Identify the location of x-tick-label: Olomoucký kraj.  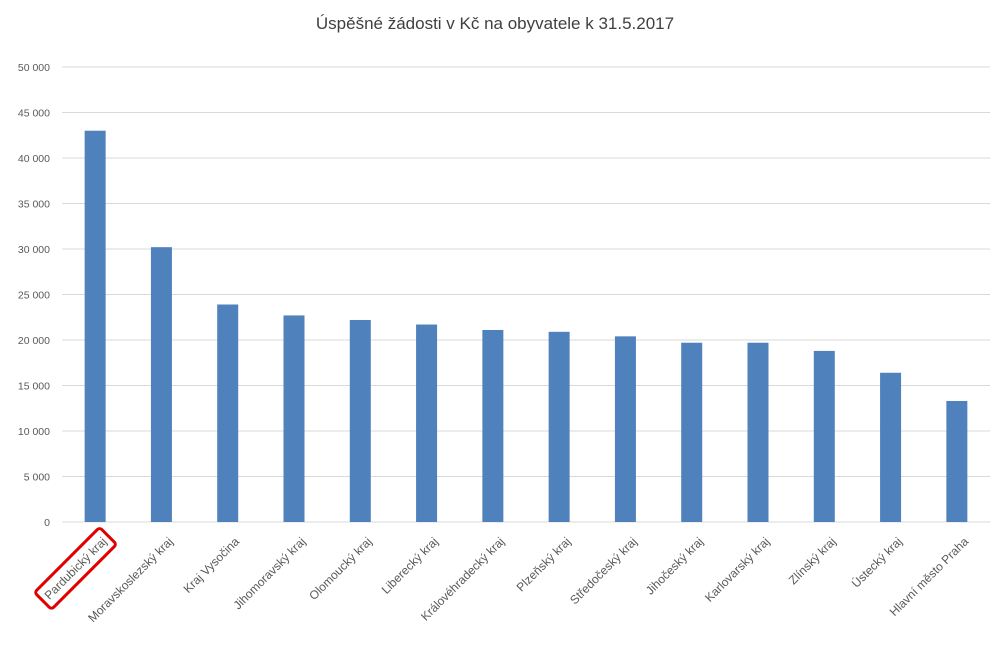
(340, 568).